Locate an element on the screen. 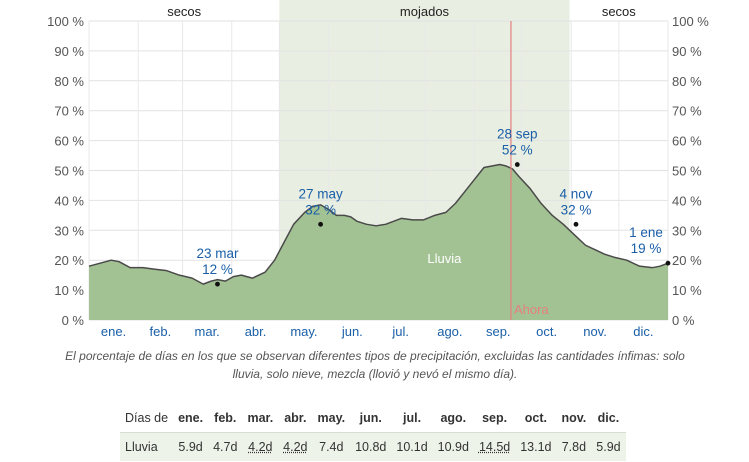  table-month-header: jul. is located at coordinates (412, 418).